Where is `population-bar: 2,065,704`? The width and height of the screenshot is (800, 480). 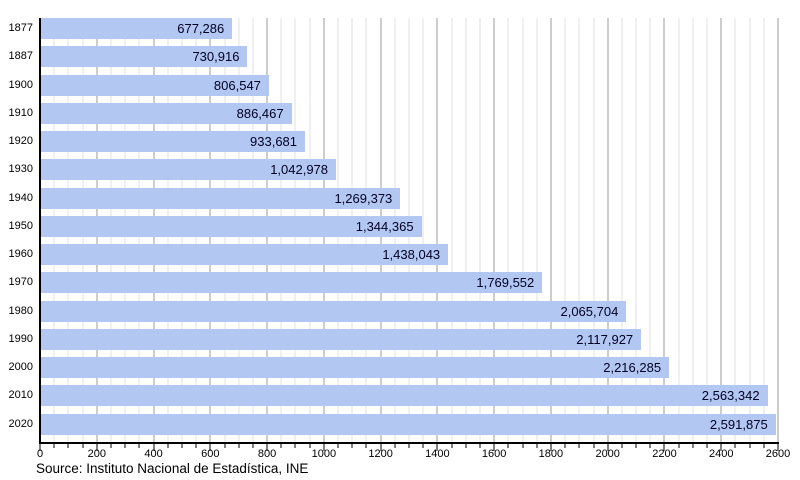 population-bar: 2,065,704 is located at coordinates (333, 311).